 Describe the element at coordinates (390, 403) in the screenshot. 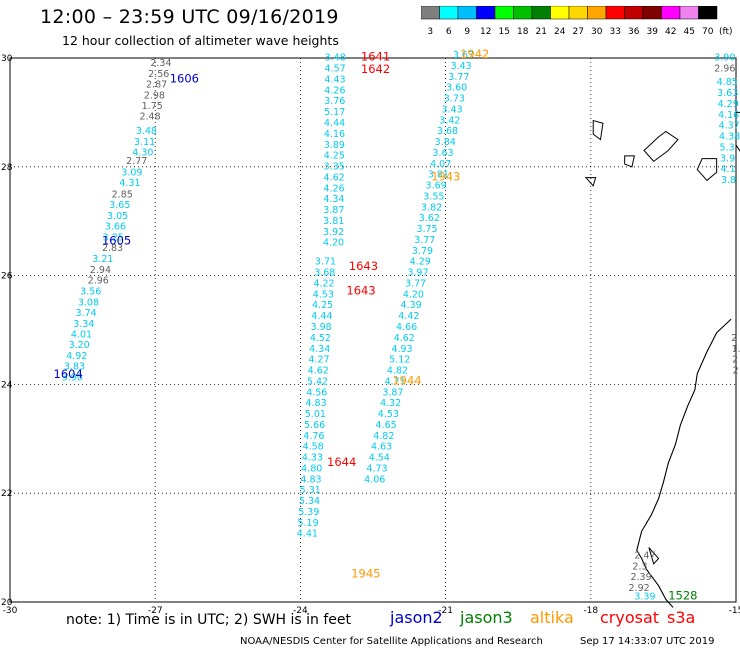

I see `swh-value: 4.32` at that location.